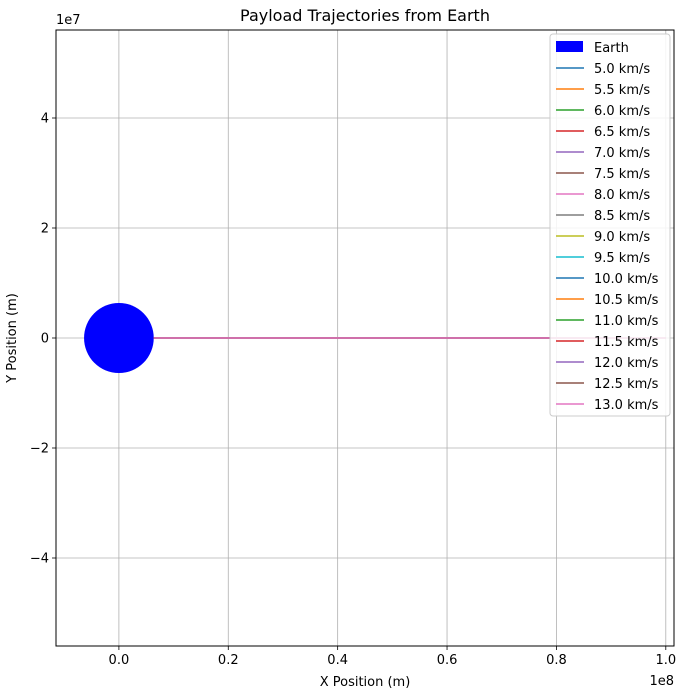  What do you see at coordinates (622, 216) in the screenshot?
I see `legend-label: 8.5 km/s` at bounding box center [622, 216].